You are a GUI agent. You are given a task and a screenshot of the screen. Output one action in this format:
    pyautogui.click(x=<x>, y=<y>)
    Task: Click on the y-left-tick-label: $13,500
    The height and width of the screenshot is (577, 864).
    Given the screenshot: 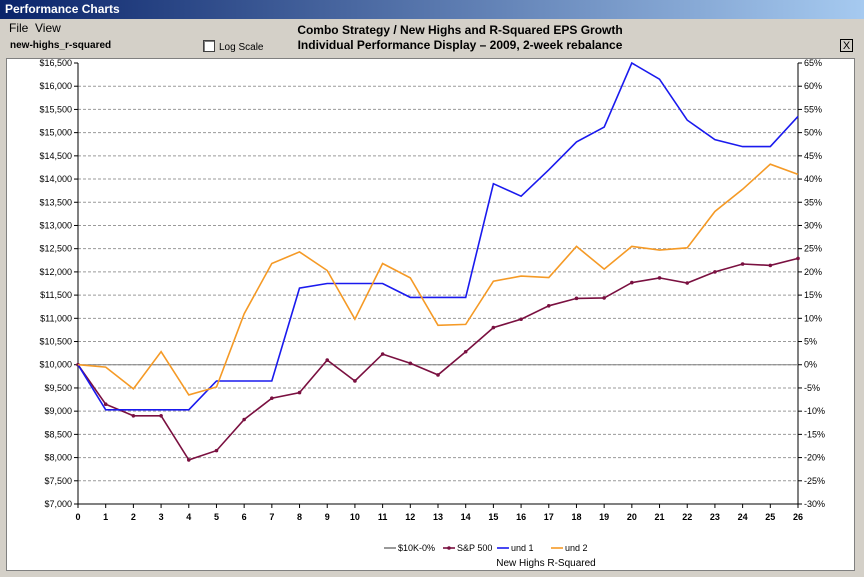 What is the action you would take?
    pyautogui.click(x=55, y=202)
    